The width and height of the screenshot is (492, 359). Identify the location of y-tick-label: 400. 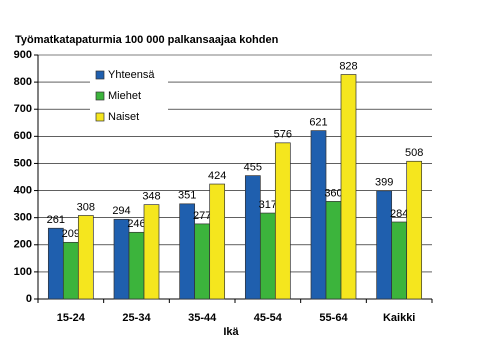
(23, 190).